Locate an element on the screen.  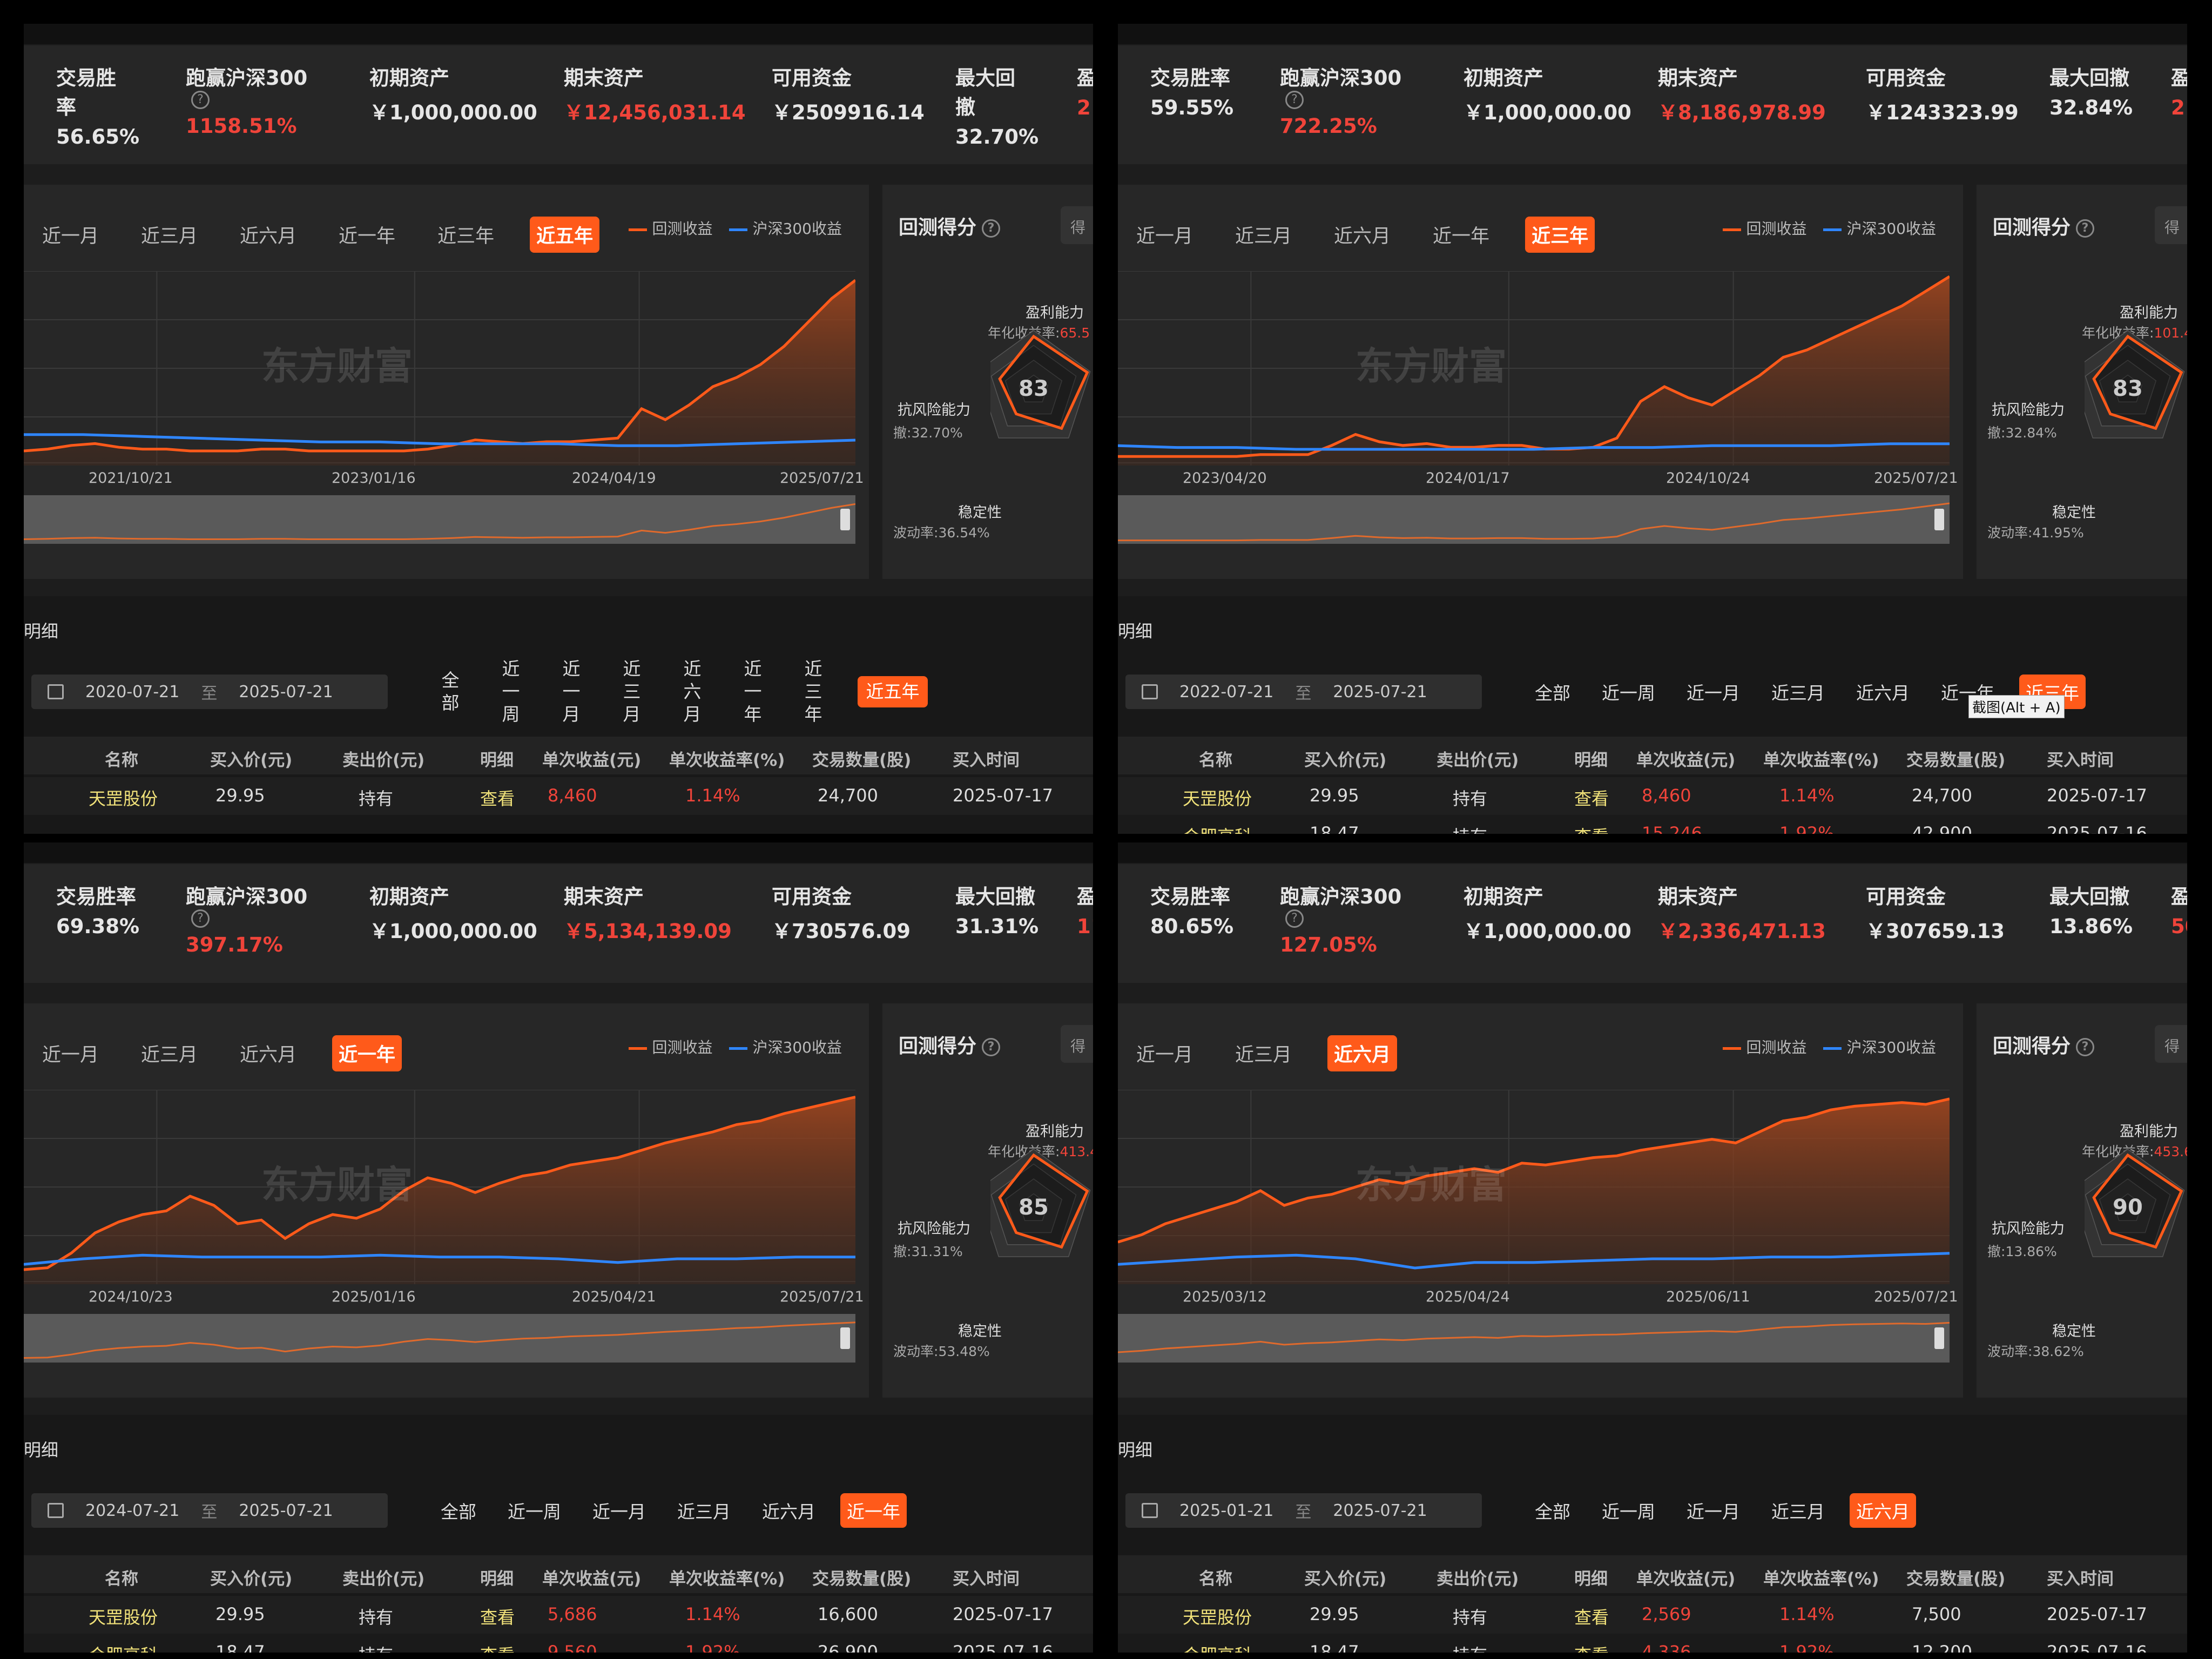
date-range-picker: 2020-07-21 至 2025-07-21 is located at coordinates (209, 692).